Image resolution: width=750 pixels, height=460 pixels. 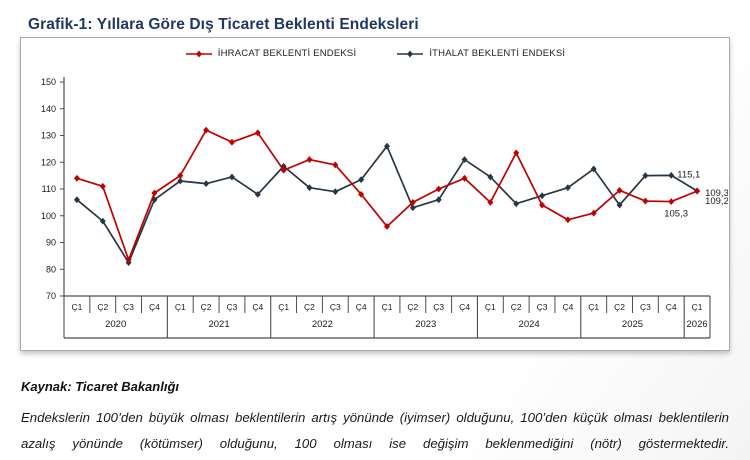 I want to click on legend-label-ihracat: İHRACAT BEKLENTİ ENDEKSİ, so click(x=287, y=53).